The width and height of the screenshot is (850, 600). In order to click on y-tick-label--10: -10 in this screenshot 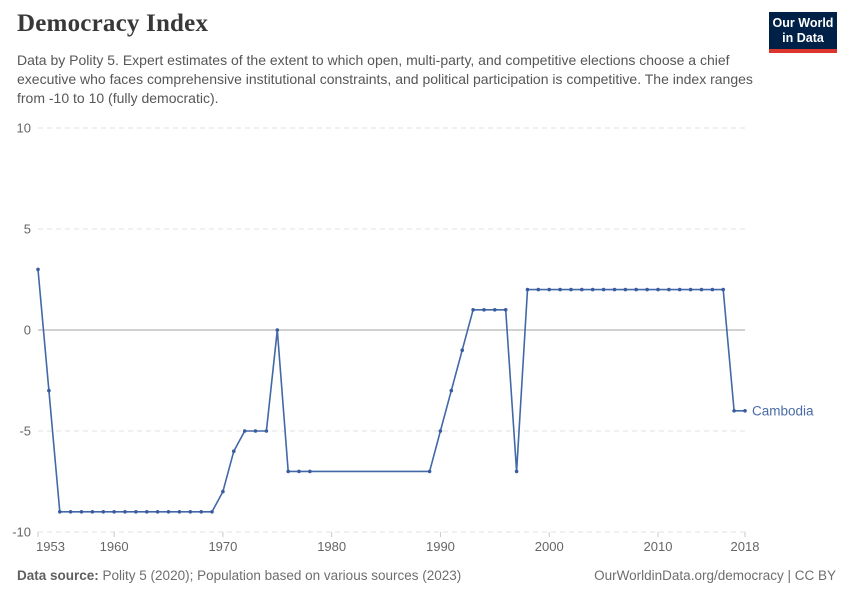, I will do `click(21, 532)`.